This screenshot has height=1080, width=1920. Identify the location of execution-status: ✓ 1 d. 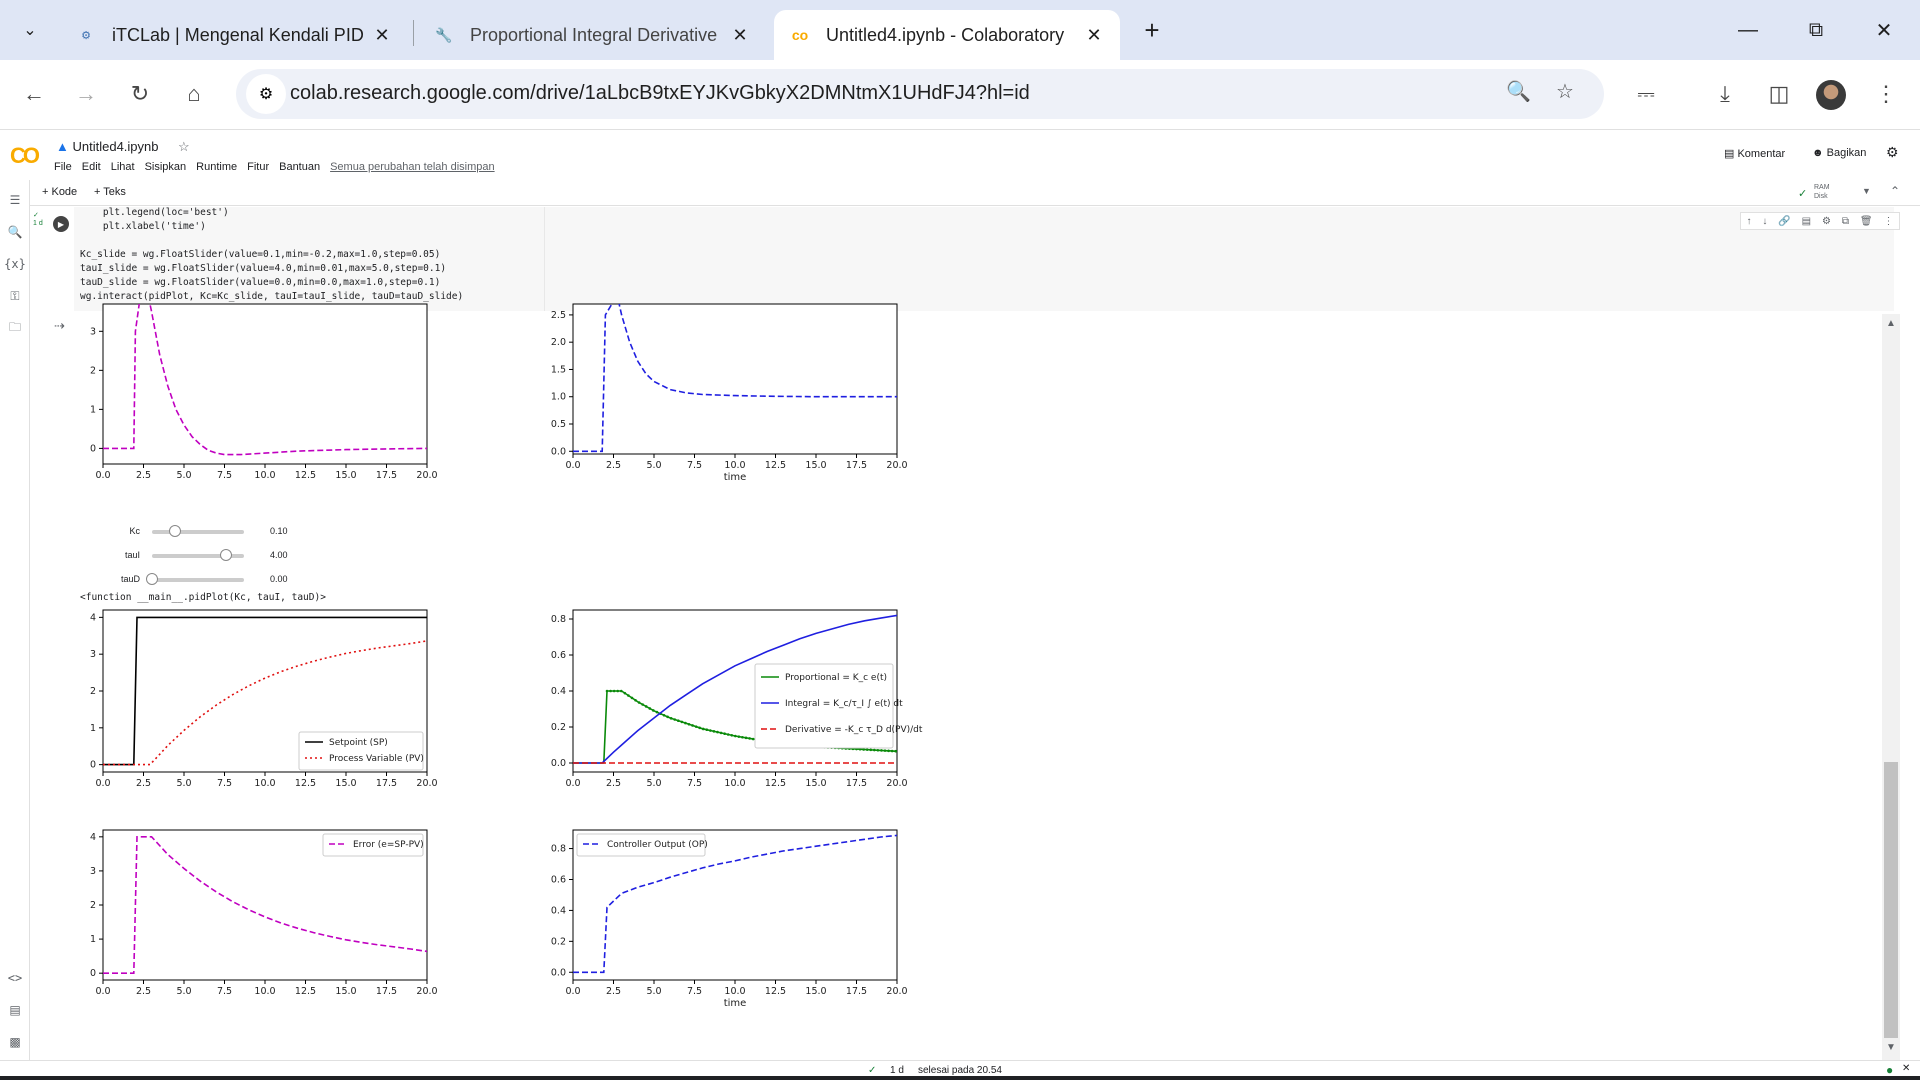
(38, 219).